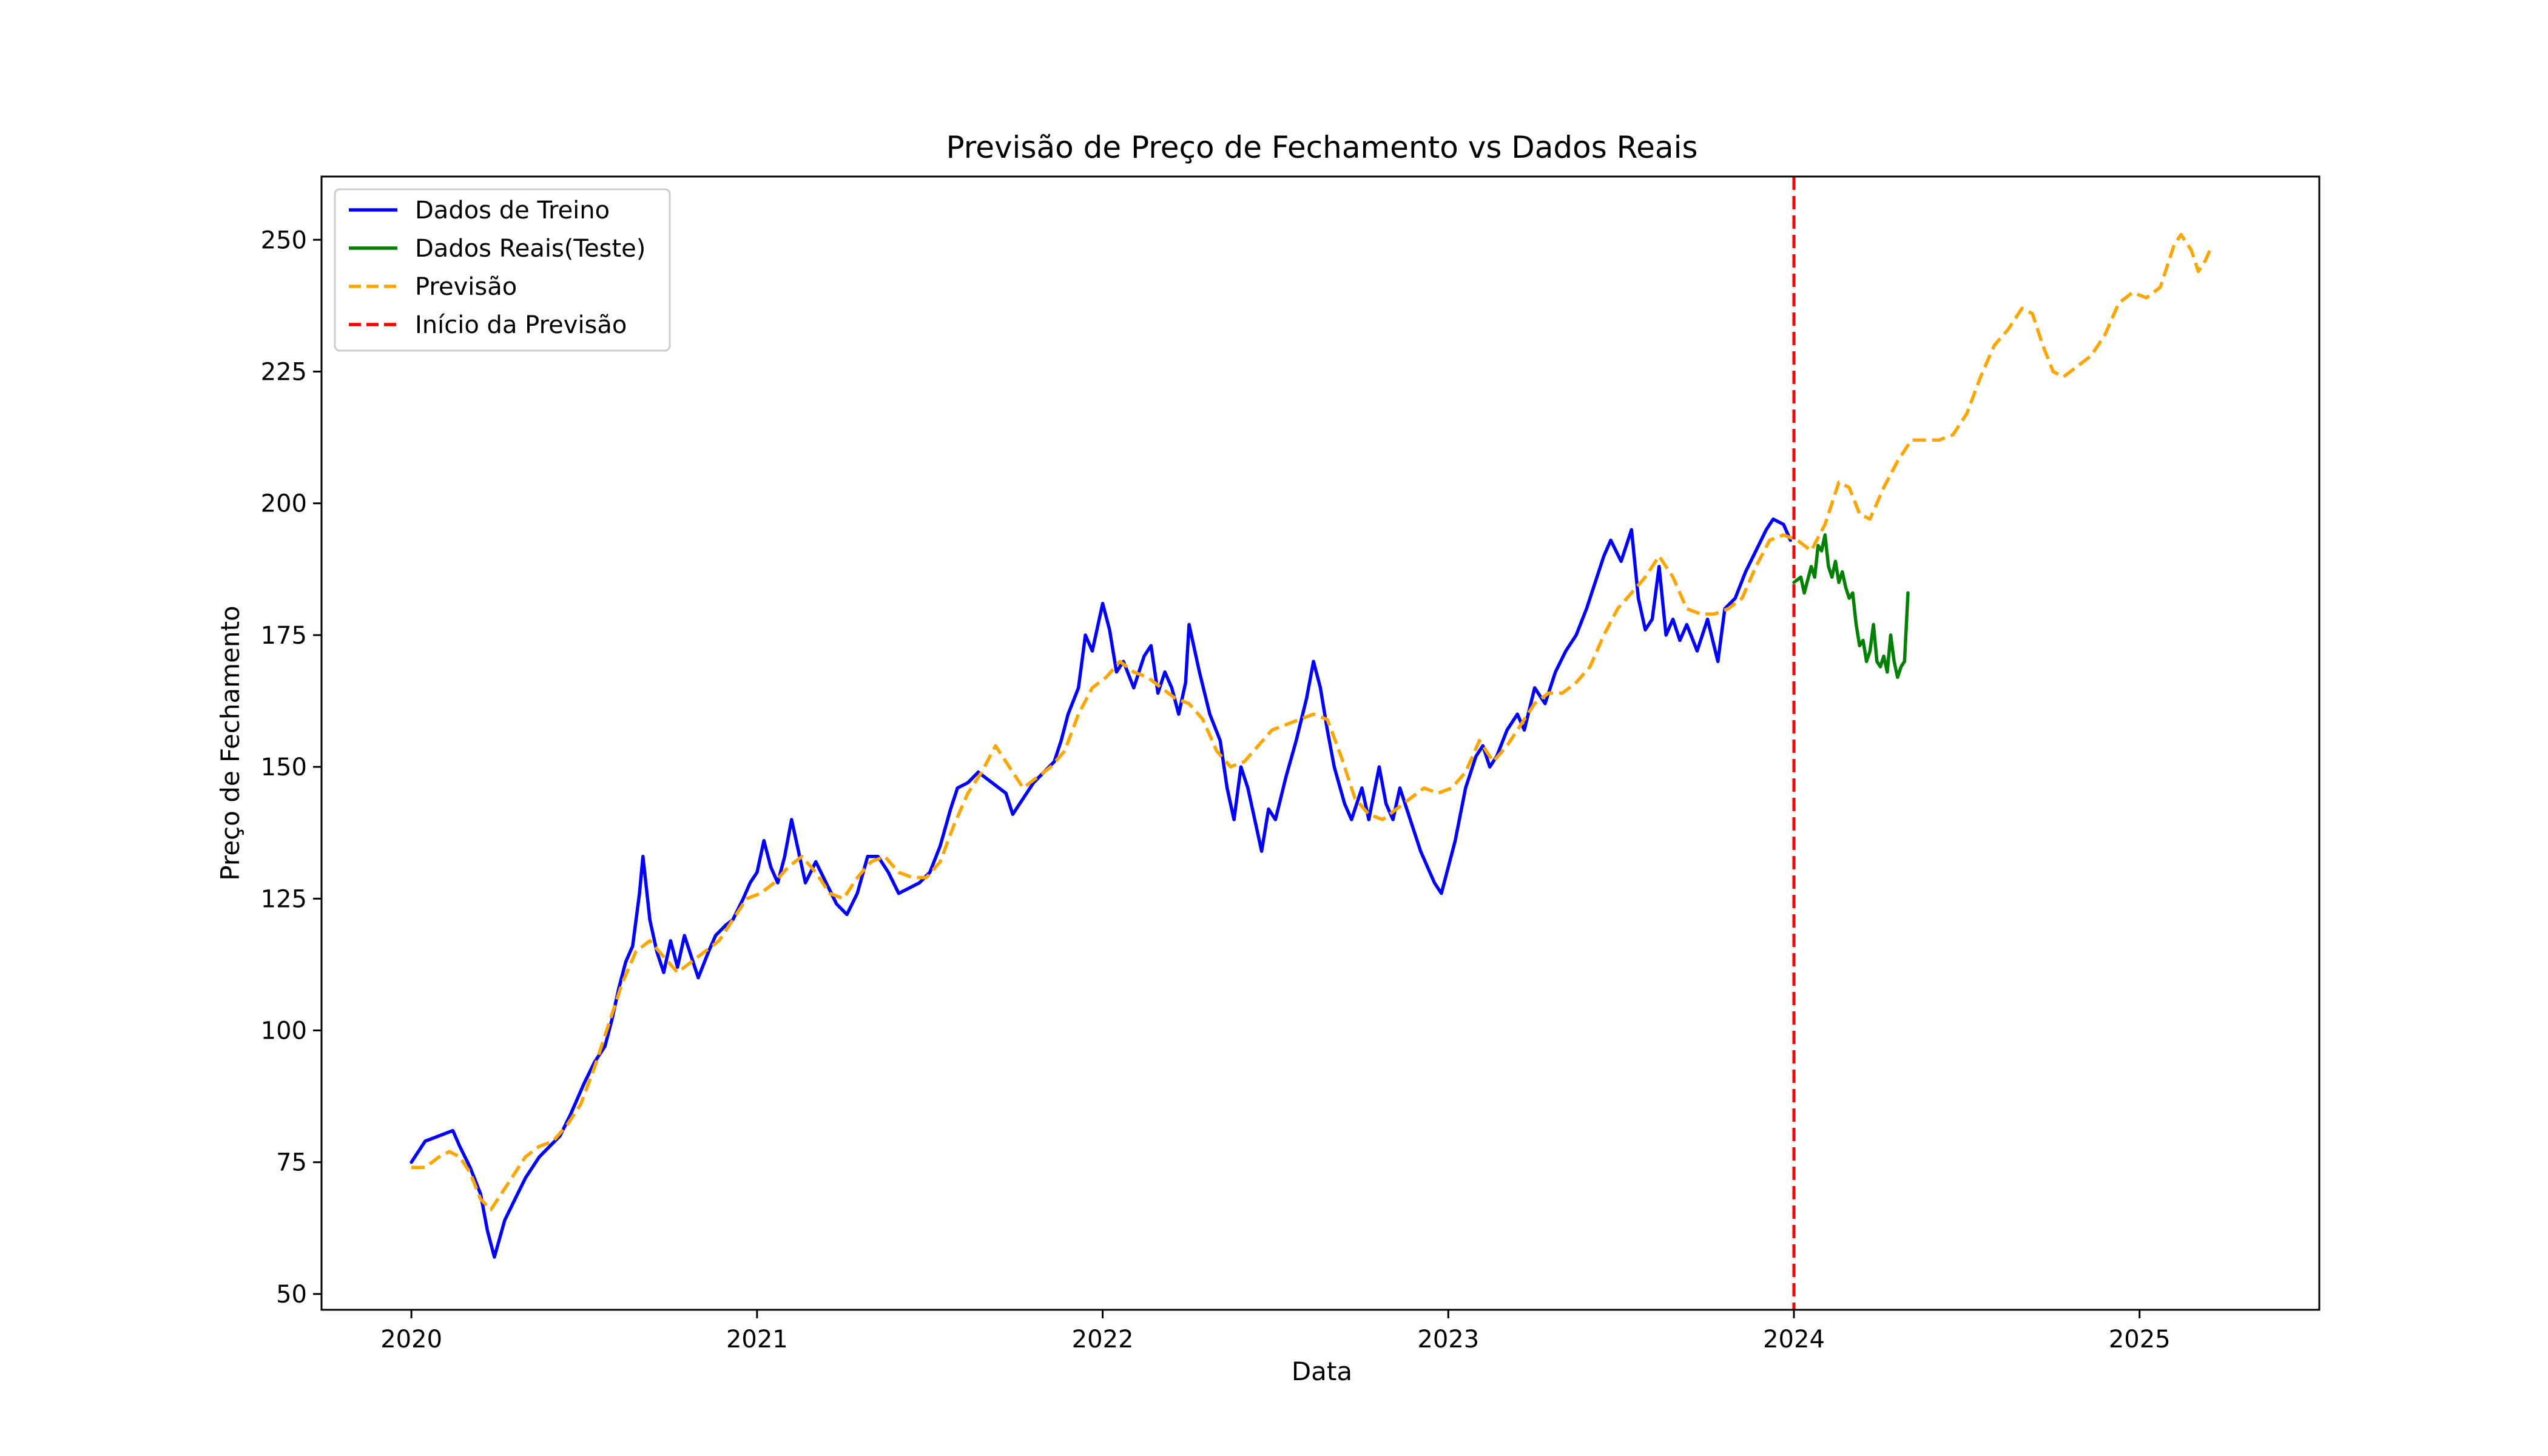 Image resolution: width=2548 pixels, height=1456 pixels. I want to click on series-dados-reais-teste-line, so click(1851, 606).